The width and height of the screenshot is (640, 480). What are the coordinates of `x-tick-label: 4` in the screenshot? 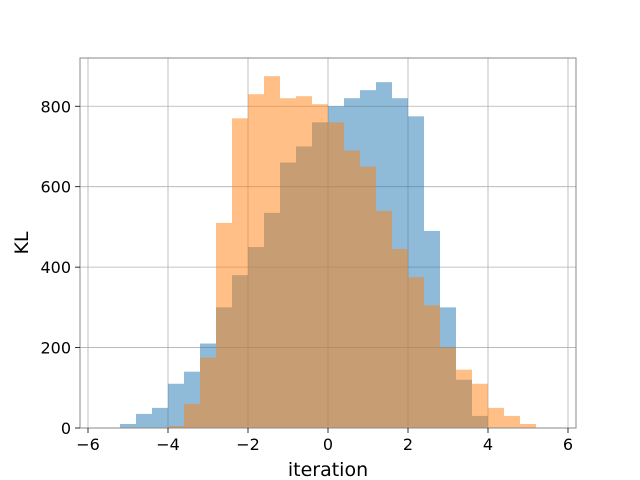 It's located at (488, 444).